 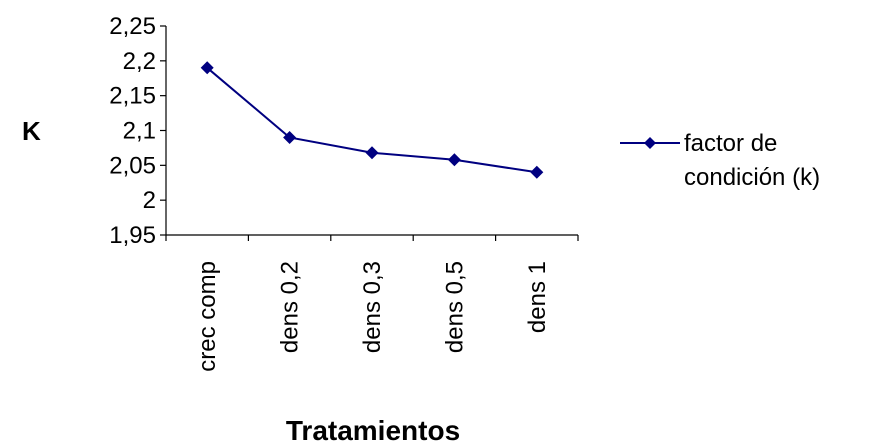 What do you see at coordinates (537, 297) in the screenshot?
I see `x-tick-label: dens 1` at bounding box center [537, 297].